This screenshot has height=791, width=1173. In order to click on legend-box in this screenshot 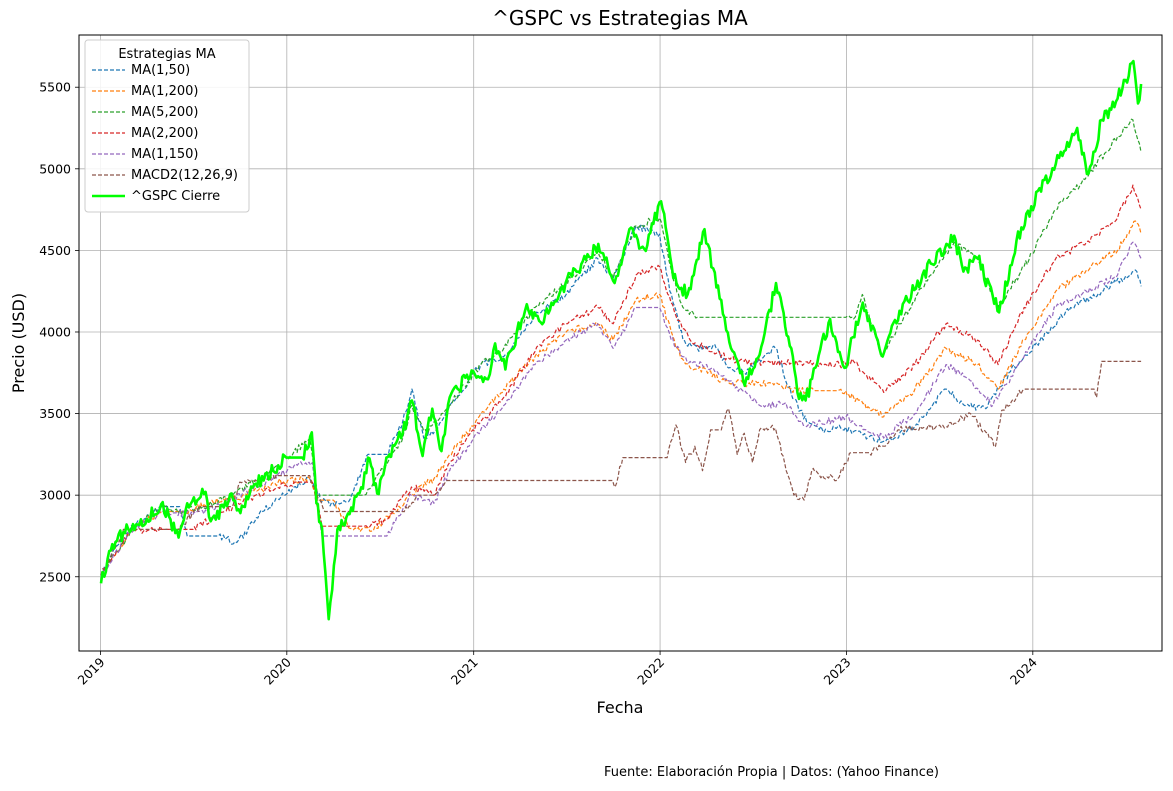, I will do `click(167, 126)`.